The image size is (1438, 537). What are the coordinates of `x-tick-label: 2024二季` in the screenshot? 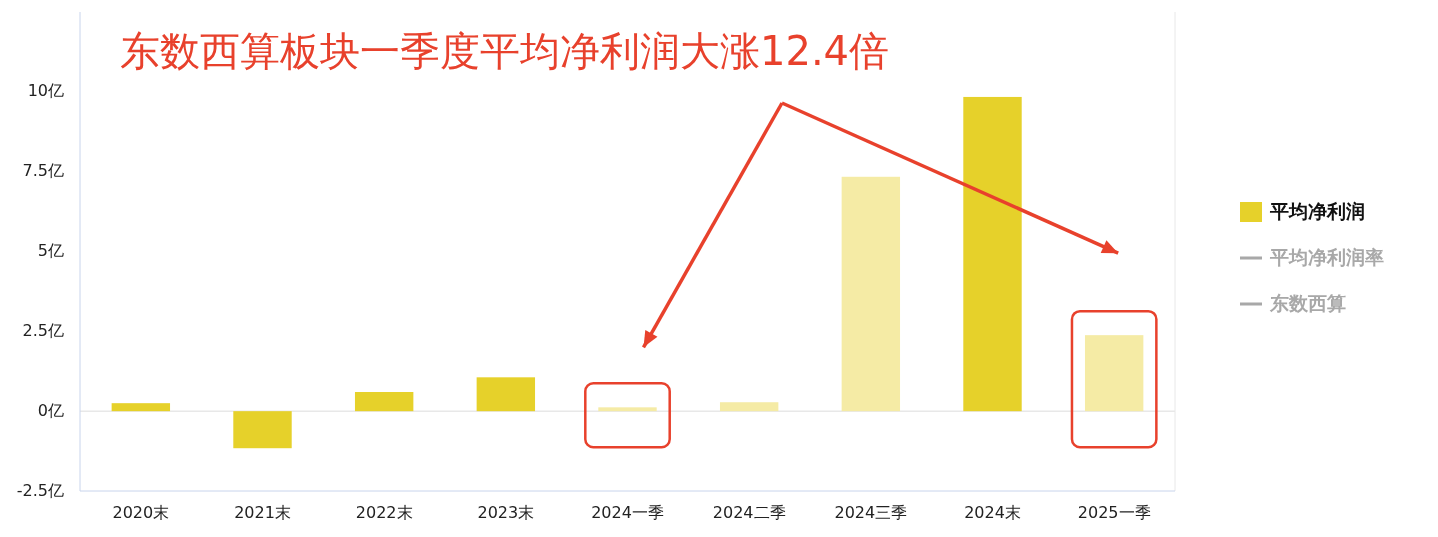 It's located at (749, 512).